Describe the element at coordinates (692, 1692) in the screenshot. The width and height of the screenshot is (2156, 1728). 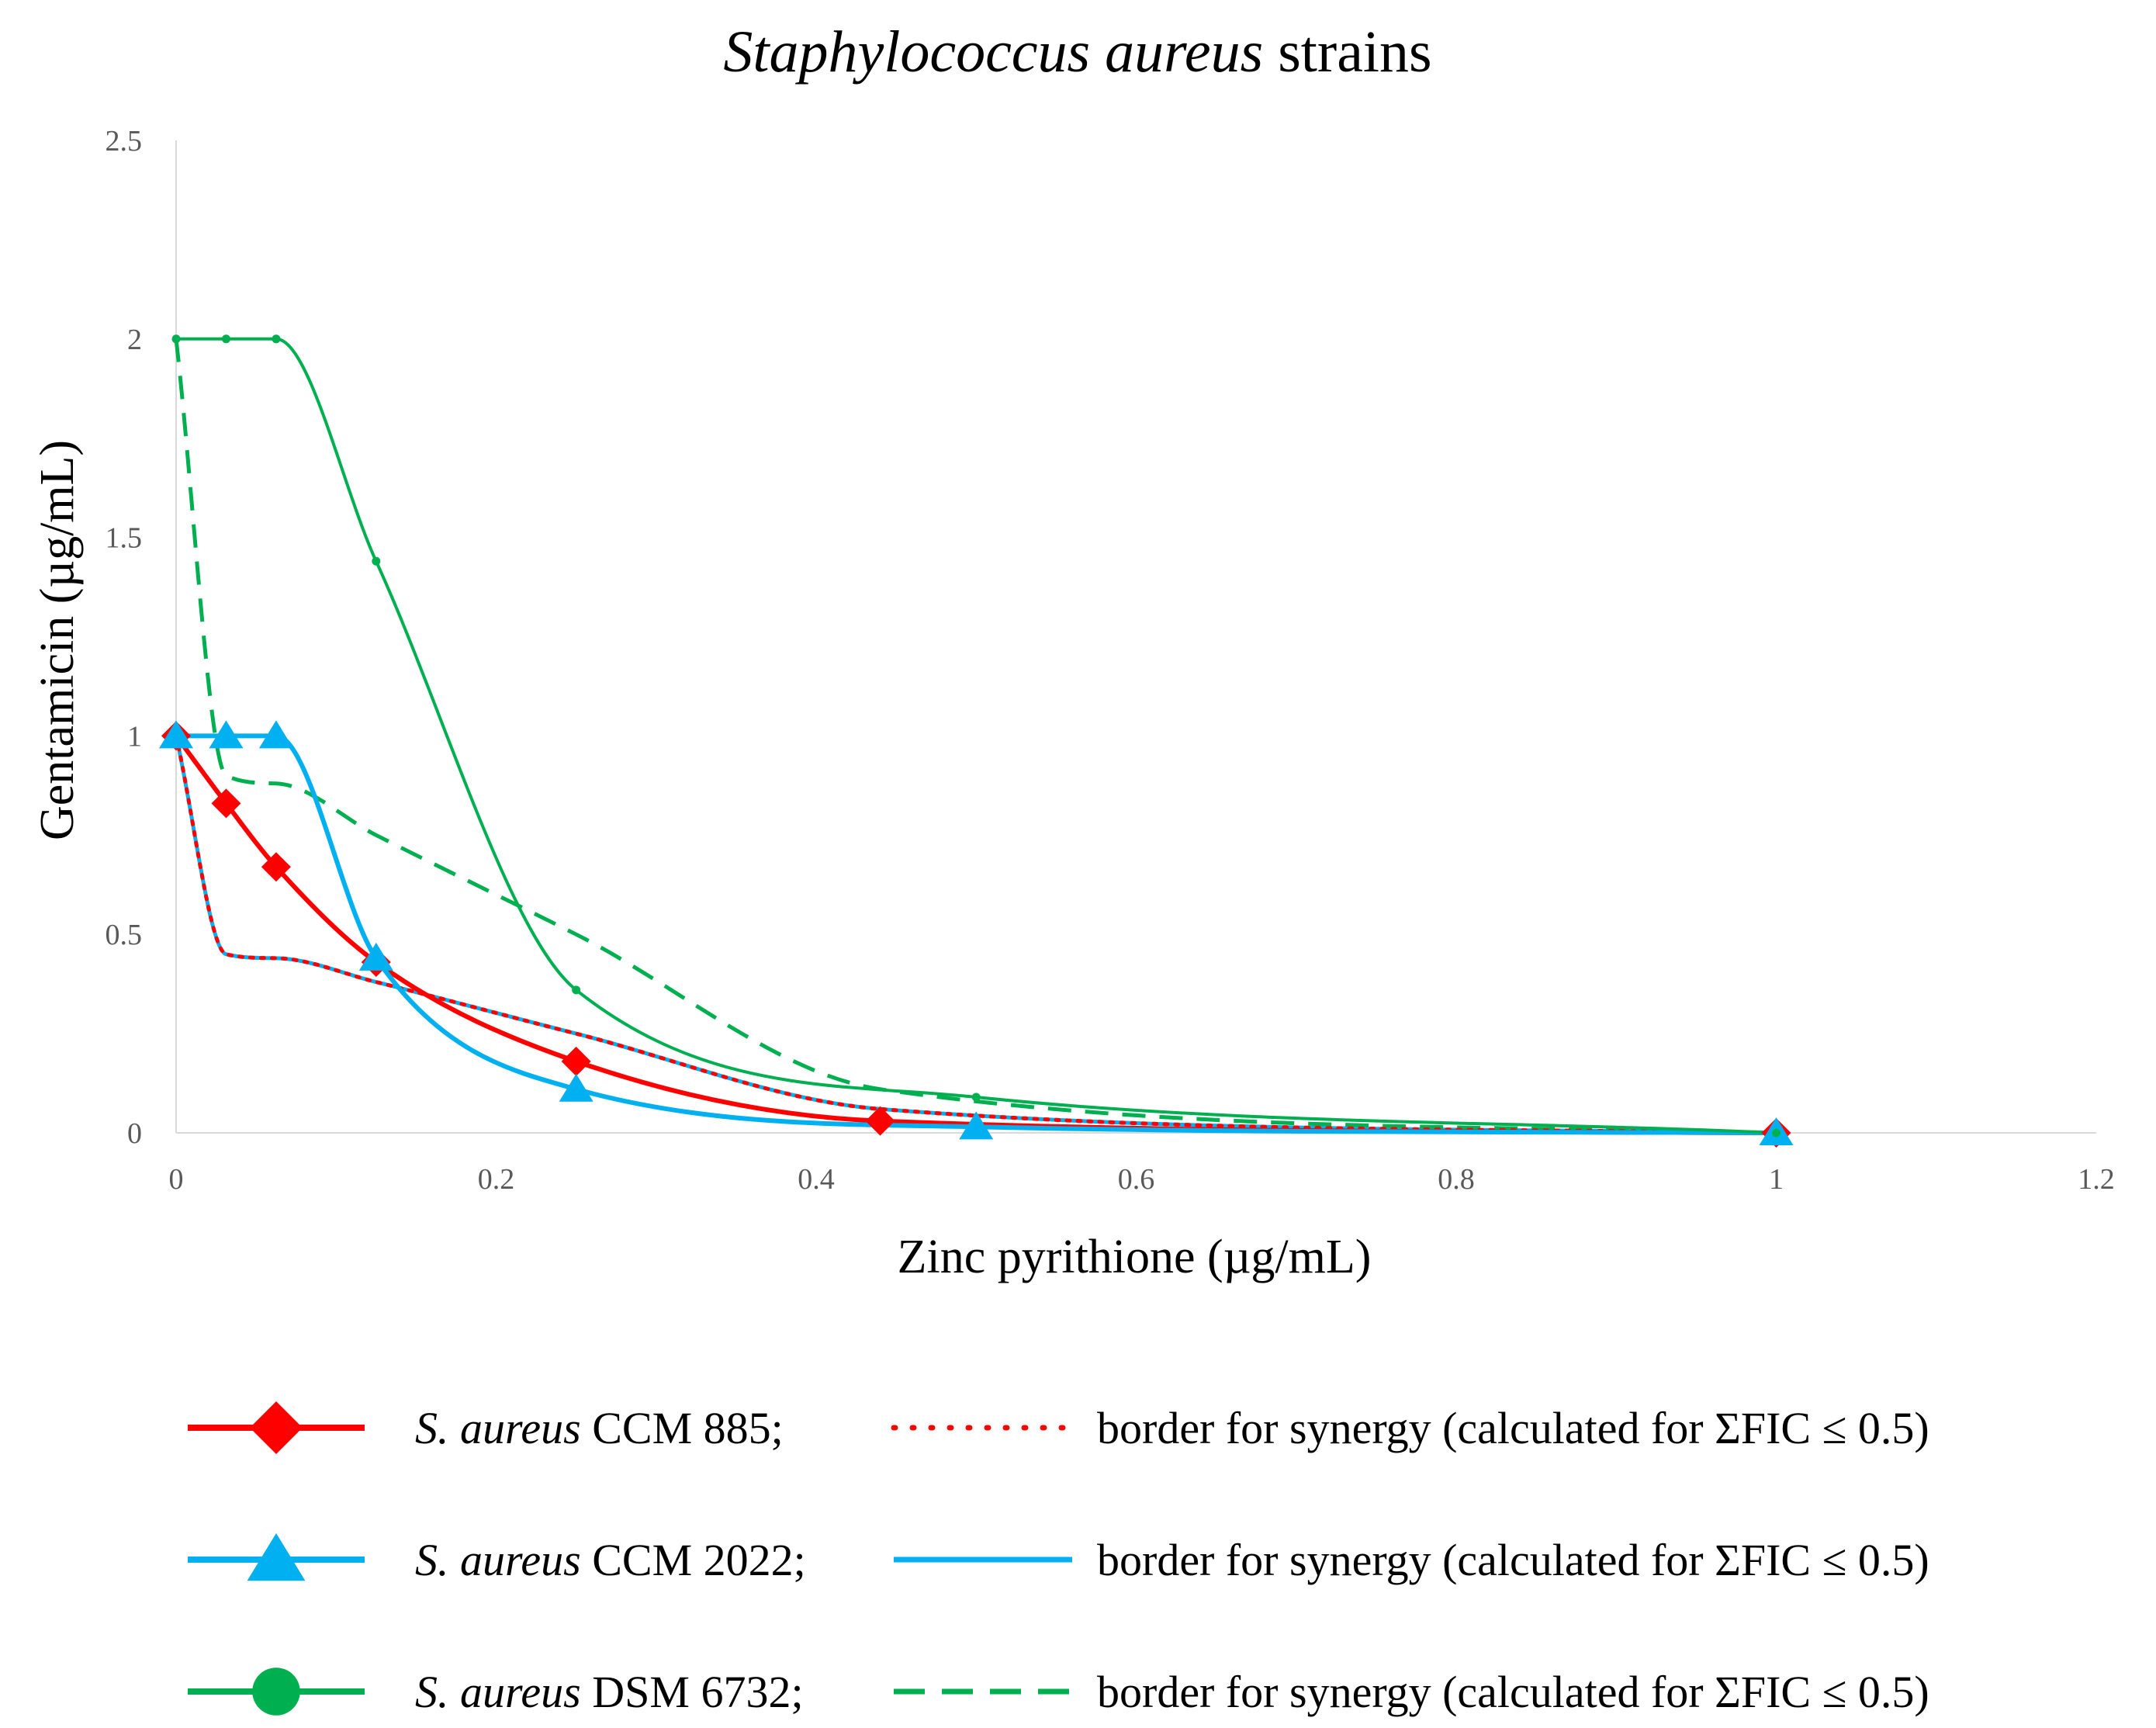
I see `legend-label-rest: DSM 6732;` at that location.